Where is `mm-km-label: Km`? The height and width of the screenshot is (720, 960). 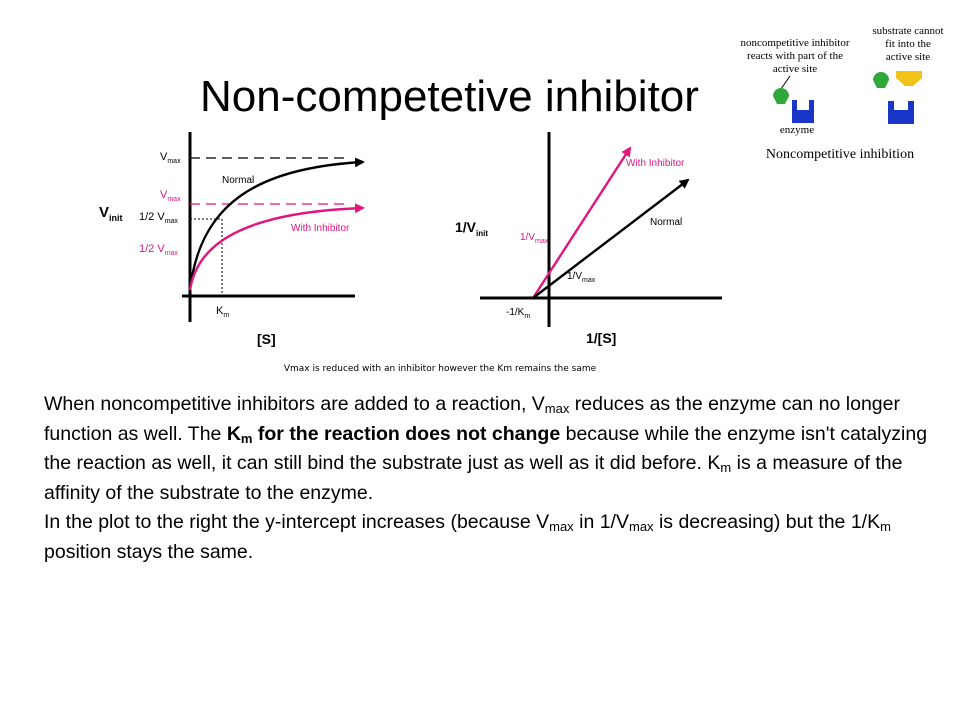 mm-km-label: Km is located at coordinates (222, 312).